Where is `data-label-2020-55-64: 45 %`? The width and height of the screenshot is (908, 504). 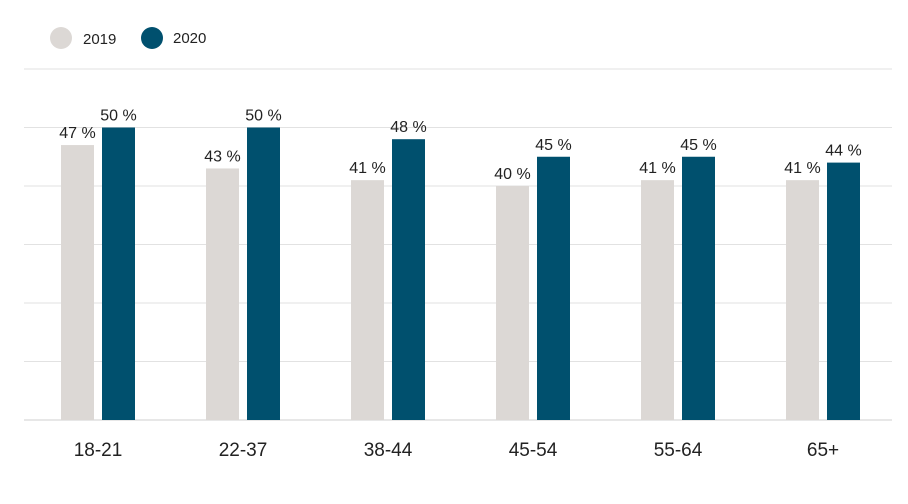 data-label-2020-55-64: 45 % is located at coordinates (698, 145).